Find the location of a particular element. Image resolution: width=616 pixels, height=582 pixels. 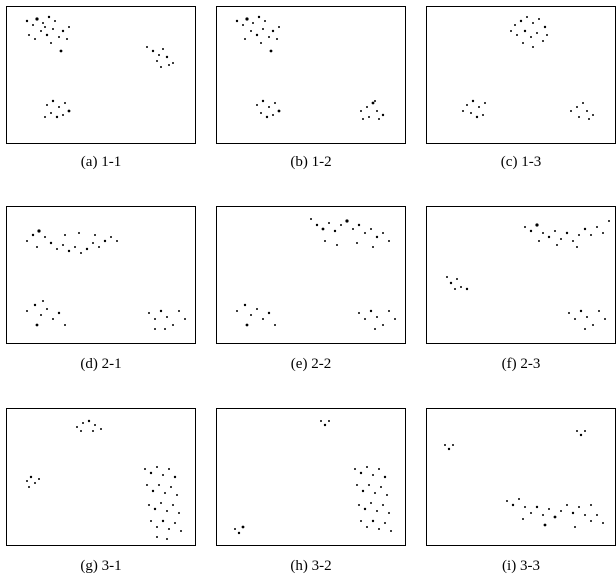

scatter-points-f is located at coordinates (528, 275).